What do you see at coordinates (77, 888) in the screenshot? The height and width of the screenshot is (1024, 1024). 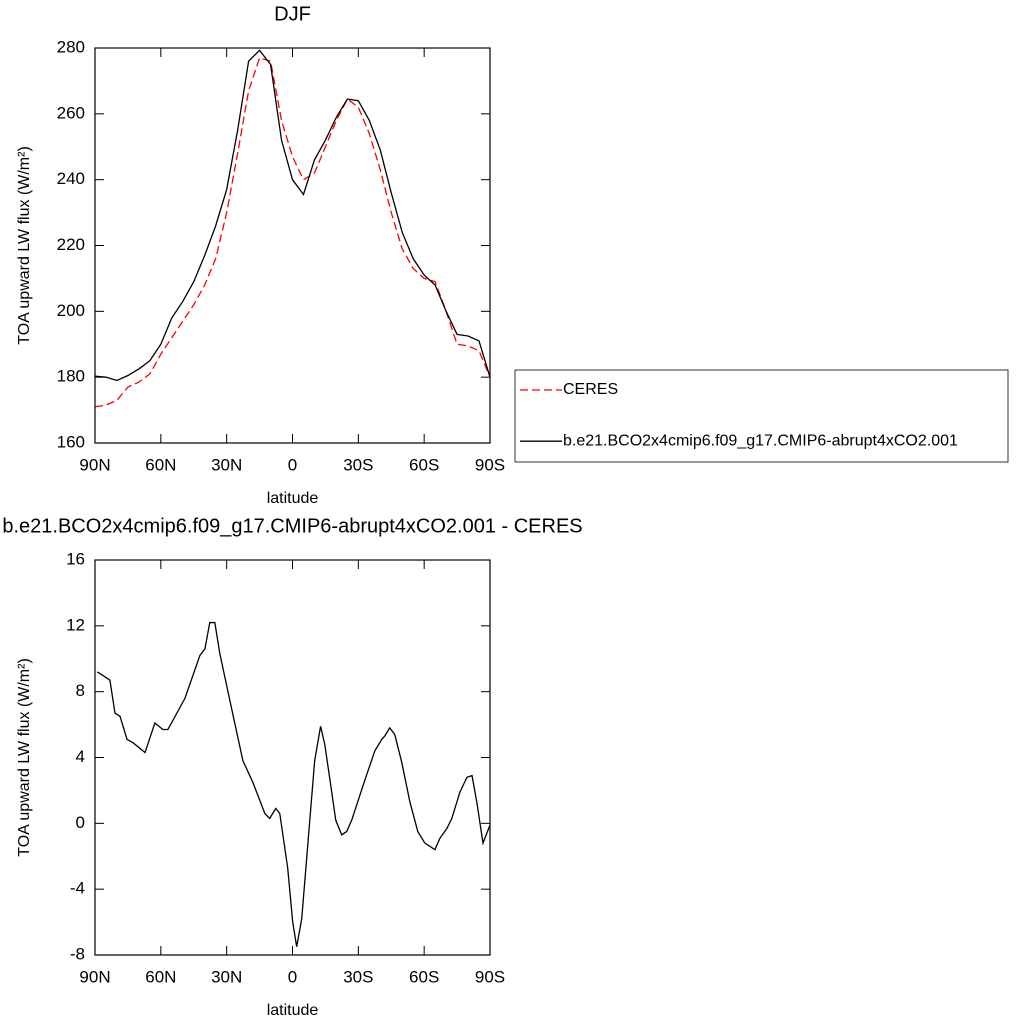 I see `y-tick-label: -4` at bounding box center [77, 888].